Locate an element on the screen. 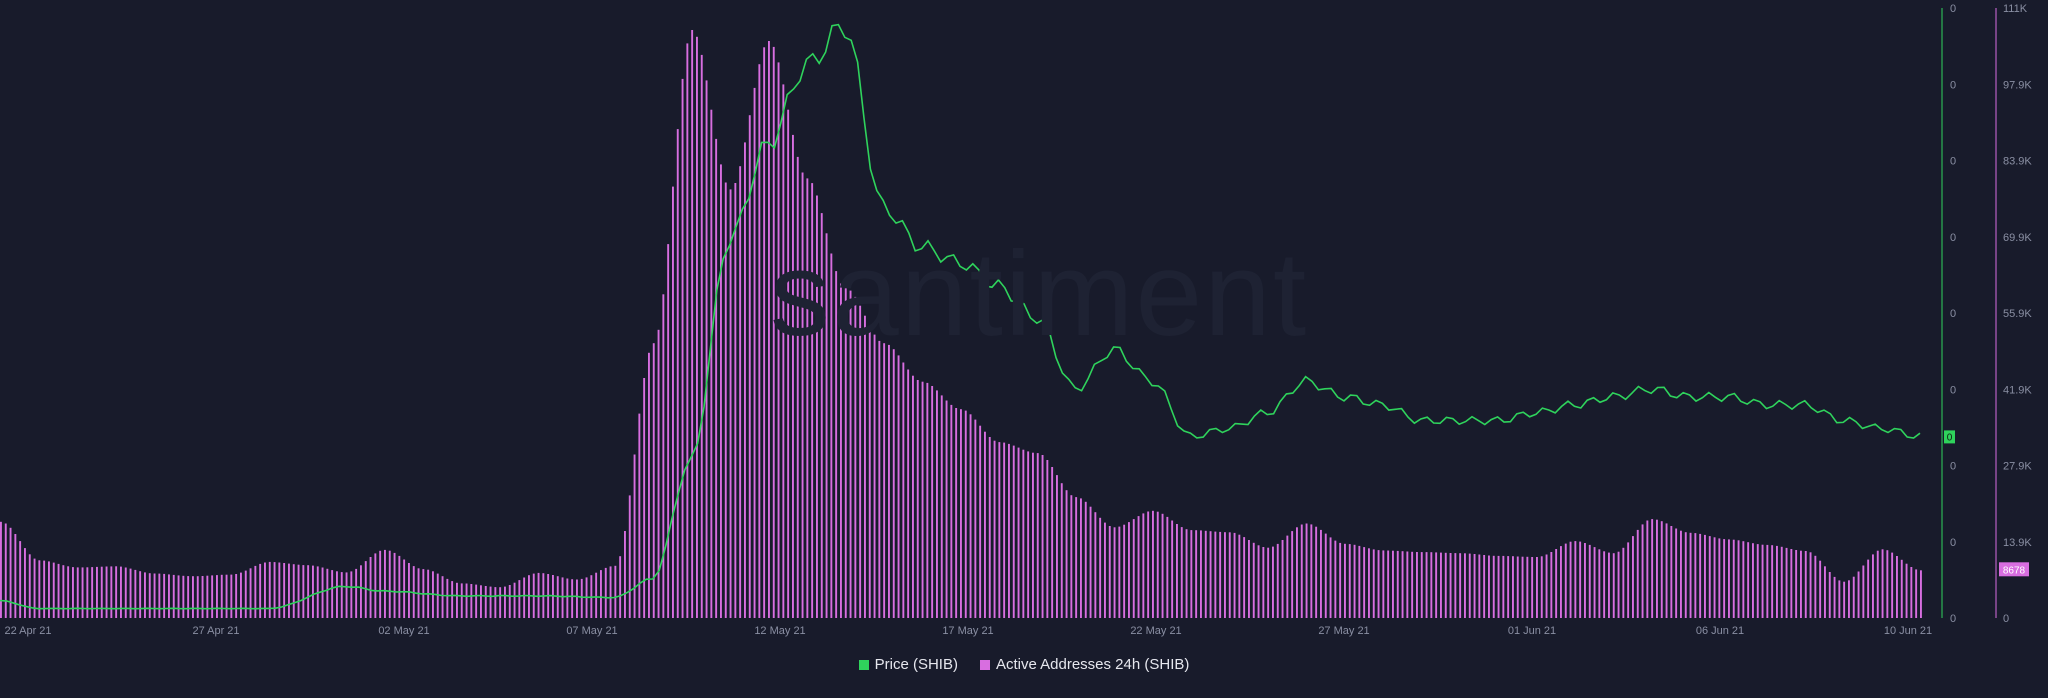  legend-swatch-active-addresses is located at coordinates (984, 664).